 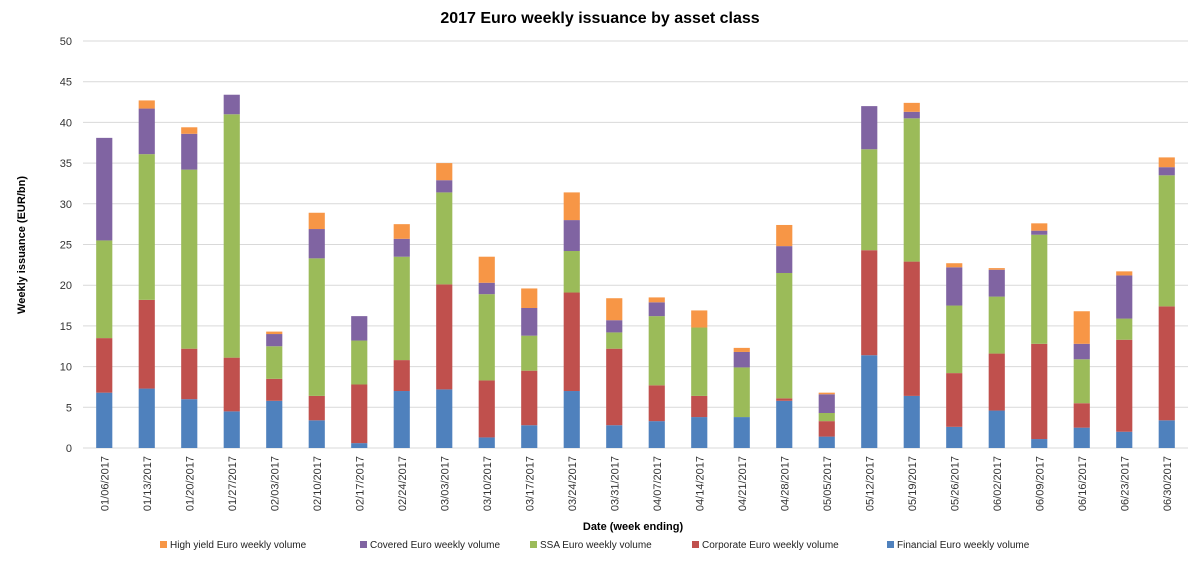 I want to click on x-tick-label: 01/13/2017, so click(x=148, y=483).